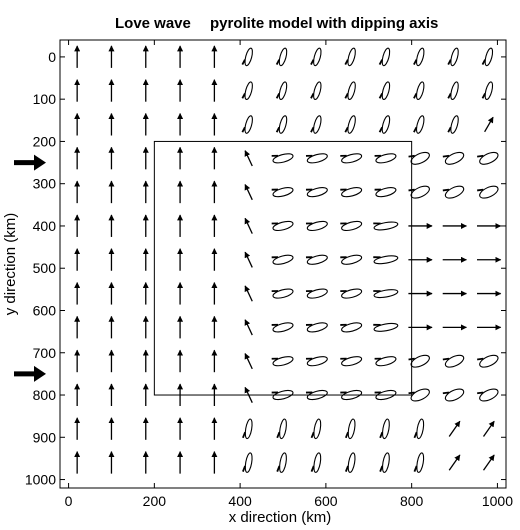 This screenshot has width=520, height=530. I want to click on x-tick-label: 600, so click(326, 501).